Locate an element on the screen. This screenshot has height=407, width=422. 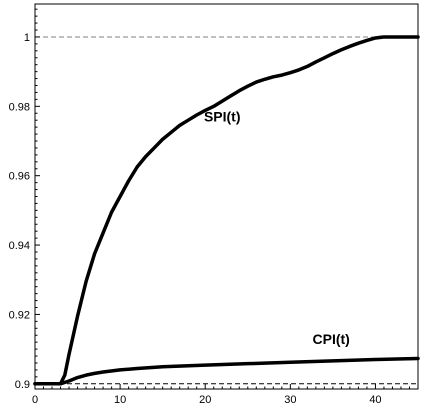
x-tick-label: 0 is located at coordinates (35, 400).